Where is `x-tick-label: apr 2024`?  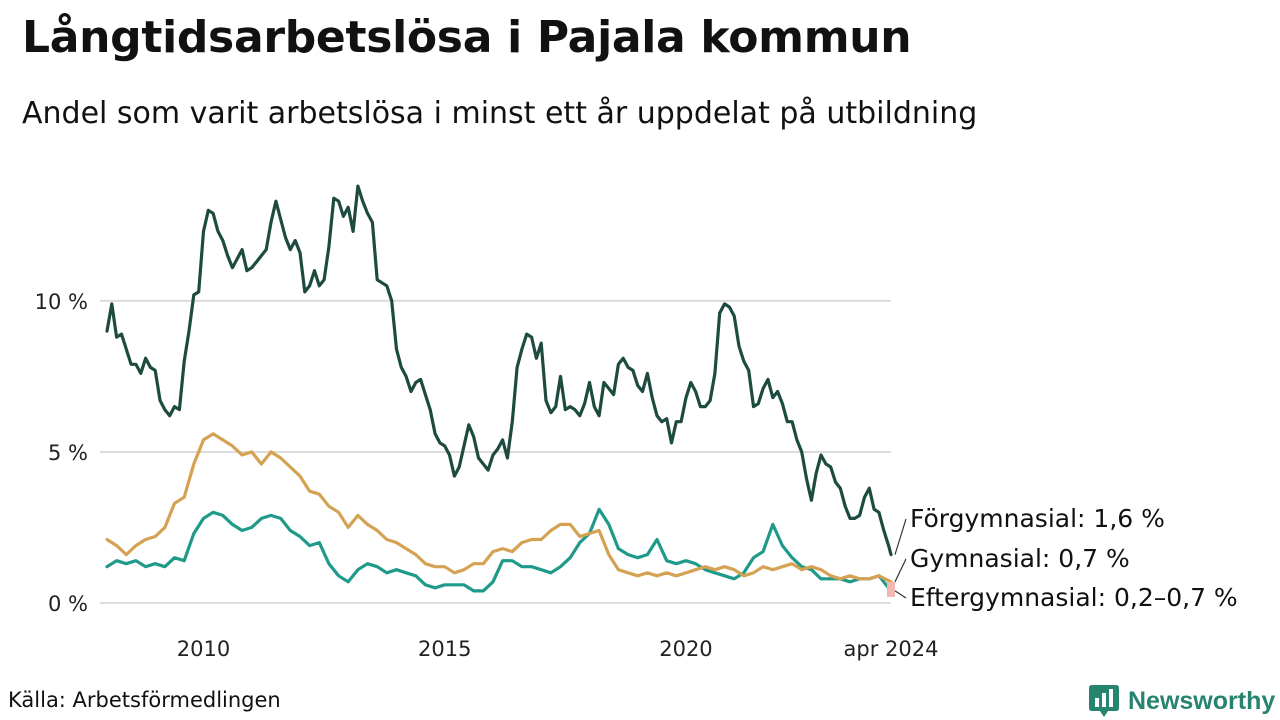
x-tick-label: apr 2024 is located at coordinates (891, 649).